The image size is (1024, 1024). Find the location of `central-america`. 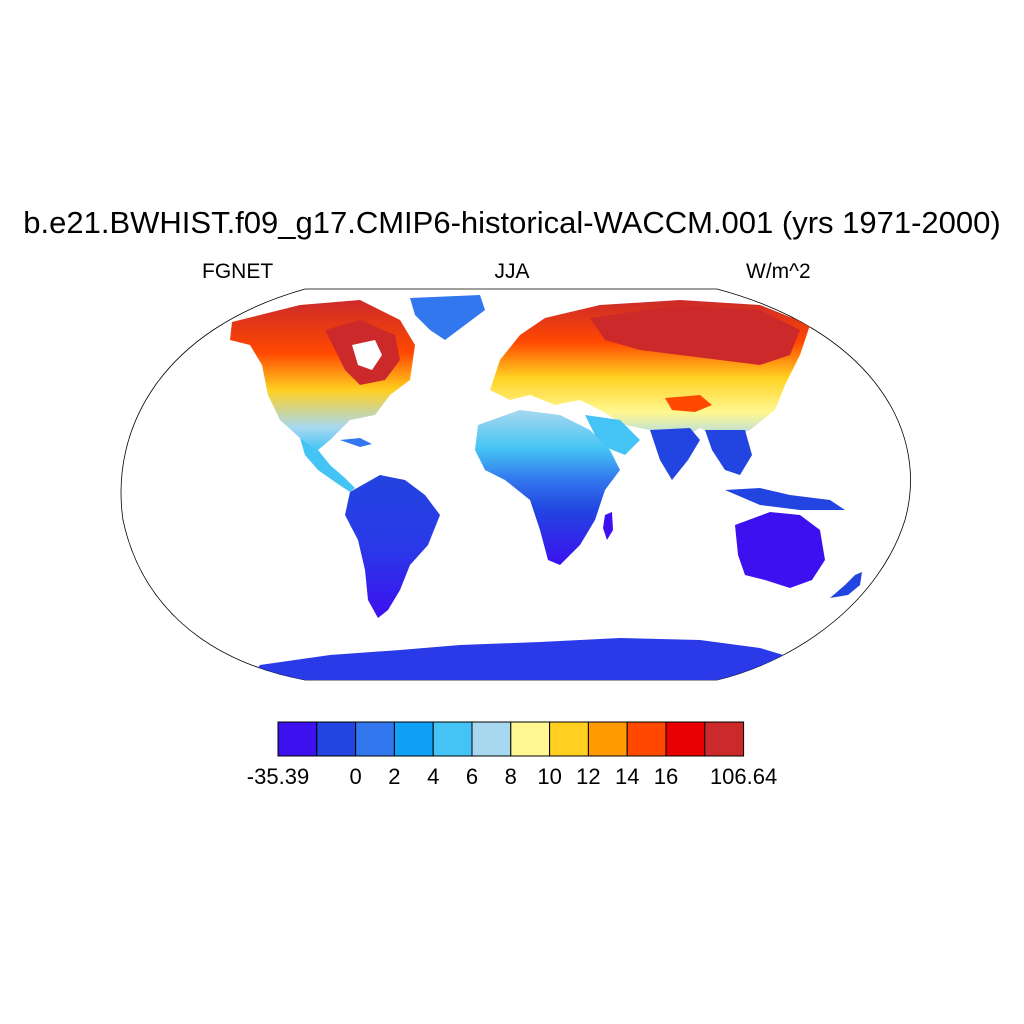

central-america is located at coordinates (327, 465).